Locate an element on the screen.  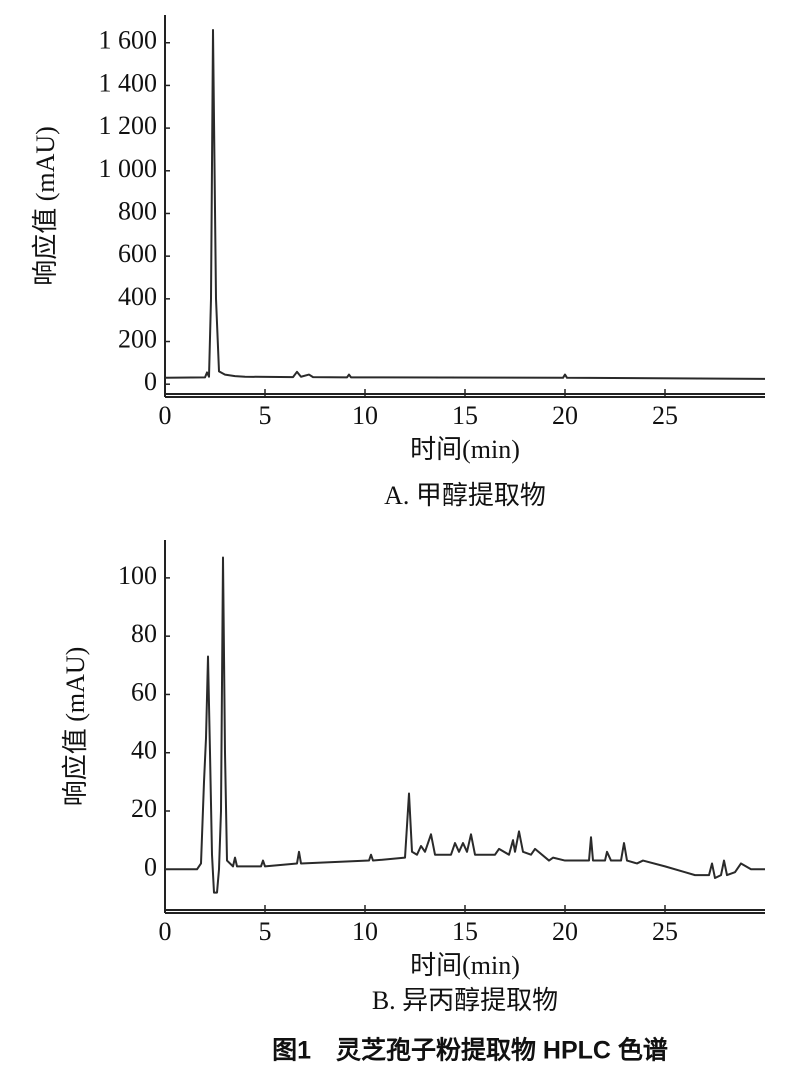
panel-title: B. 异丙醇提取物 is located at coordinates (465, 1000).